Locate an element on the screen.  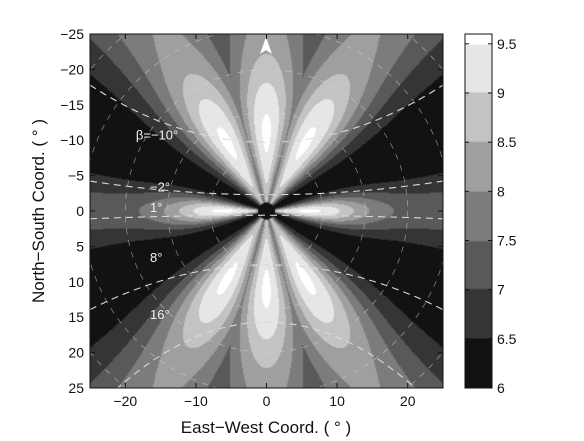
contour-label: 8° is located at coordinates (156, 257).